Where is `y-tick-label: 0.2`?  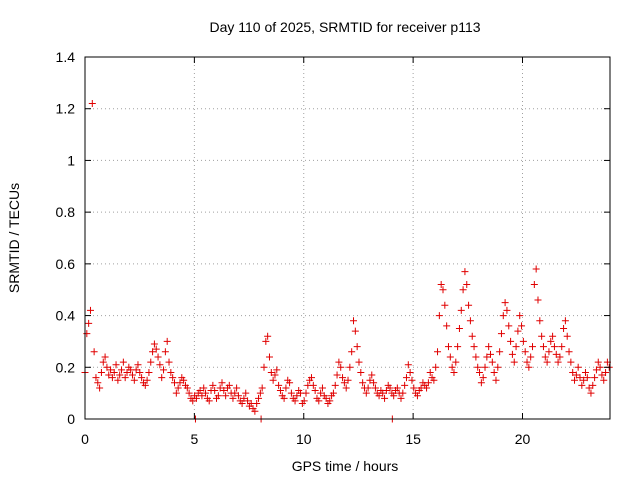
y-tick-label: 0.2 is located at coordinates (66, 367).